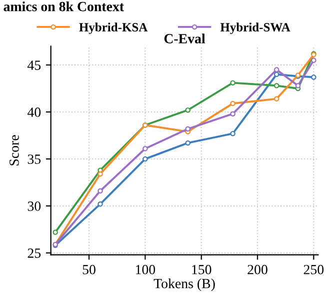 Image resolution: width=328 pixels, height=298 pixels. I want to click on x-tick-label: 150, so click(202, 269).